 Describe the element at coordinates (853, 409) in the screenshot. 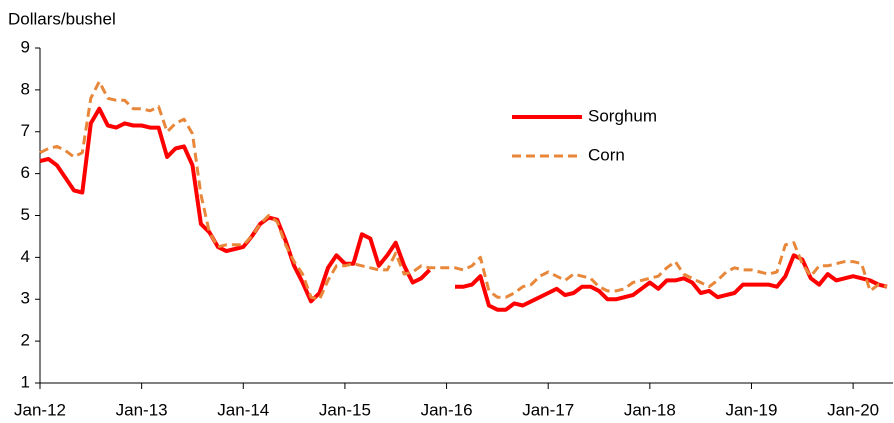

I see `x-tick-label: Jan-20` at that location.